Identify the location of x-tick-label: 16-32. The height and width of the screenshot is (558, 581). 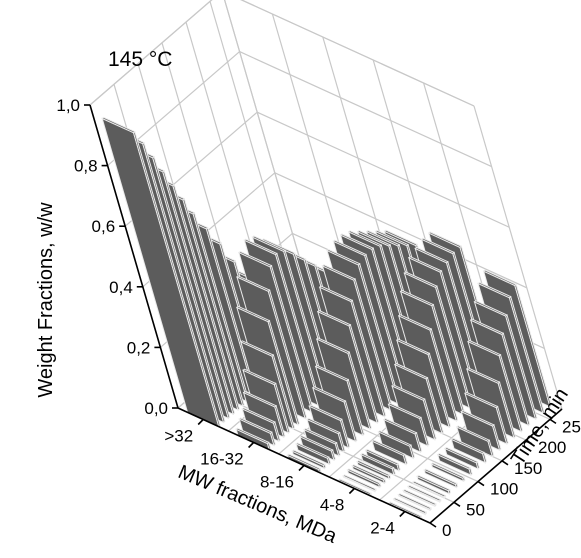
(221, 459).